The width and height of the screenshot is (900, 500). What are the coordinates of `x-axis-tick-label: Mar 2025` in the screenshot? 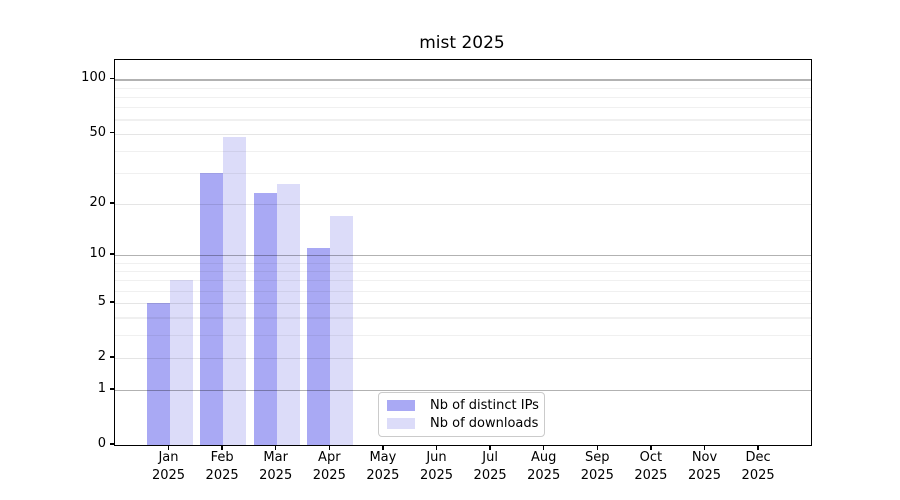 It's located at (276, 466).